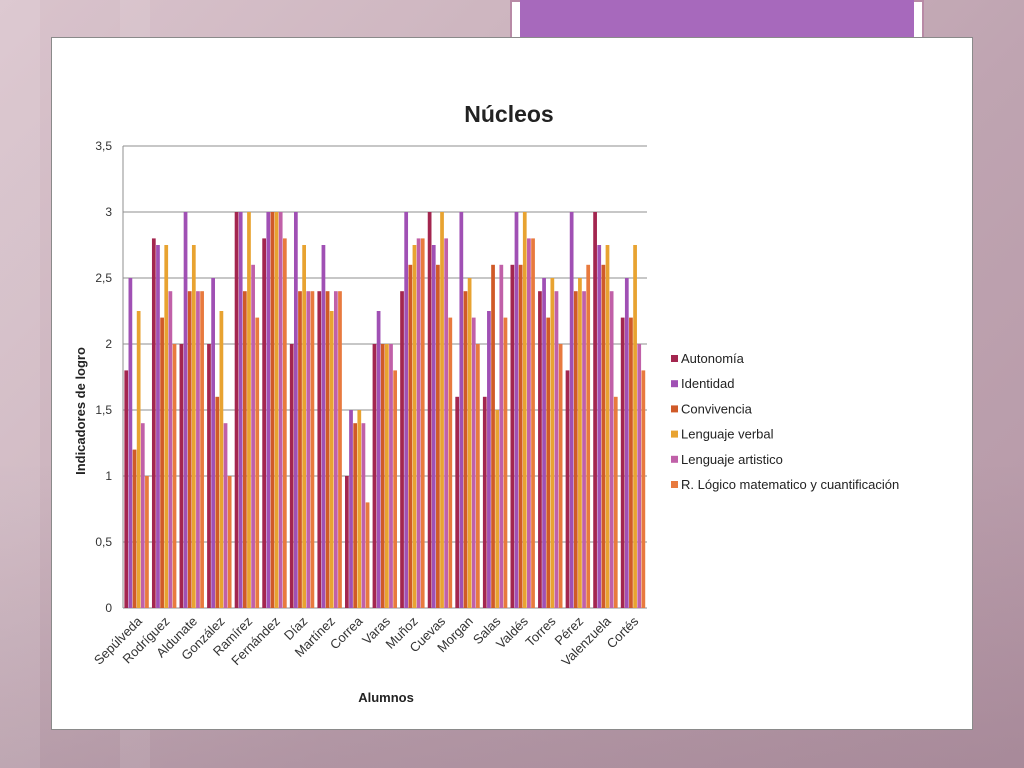  What do you see at coordinates (103, 278) in the screenshot?
I see `y-tick-label: 2,5` at bounding box center [103, 278].